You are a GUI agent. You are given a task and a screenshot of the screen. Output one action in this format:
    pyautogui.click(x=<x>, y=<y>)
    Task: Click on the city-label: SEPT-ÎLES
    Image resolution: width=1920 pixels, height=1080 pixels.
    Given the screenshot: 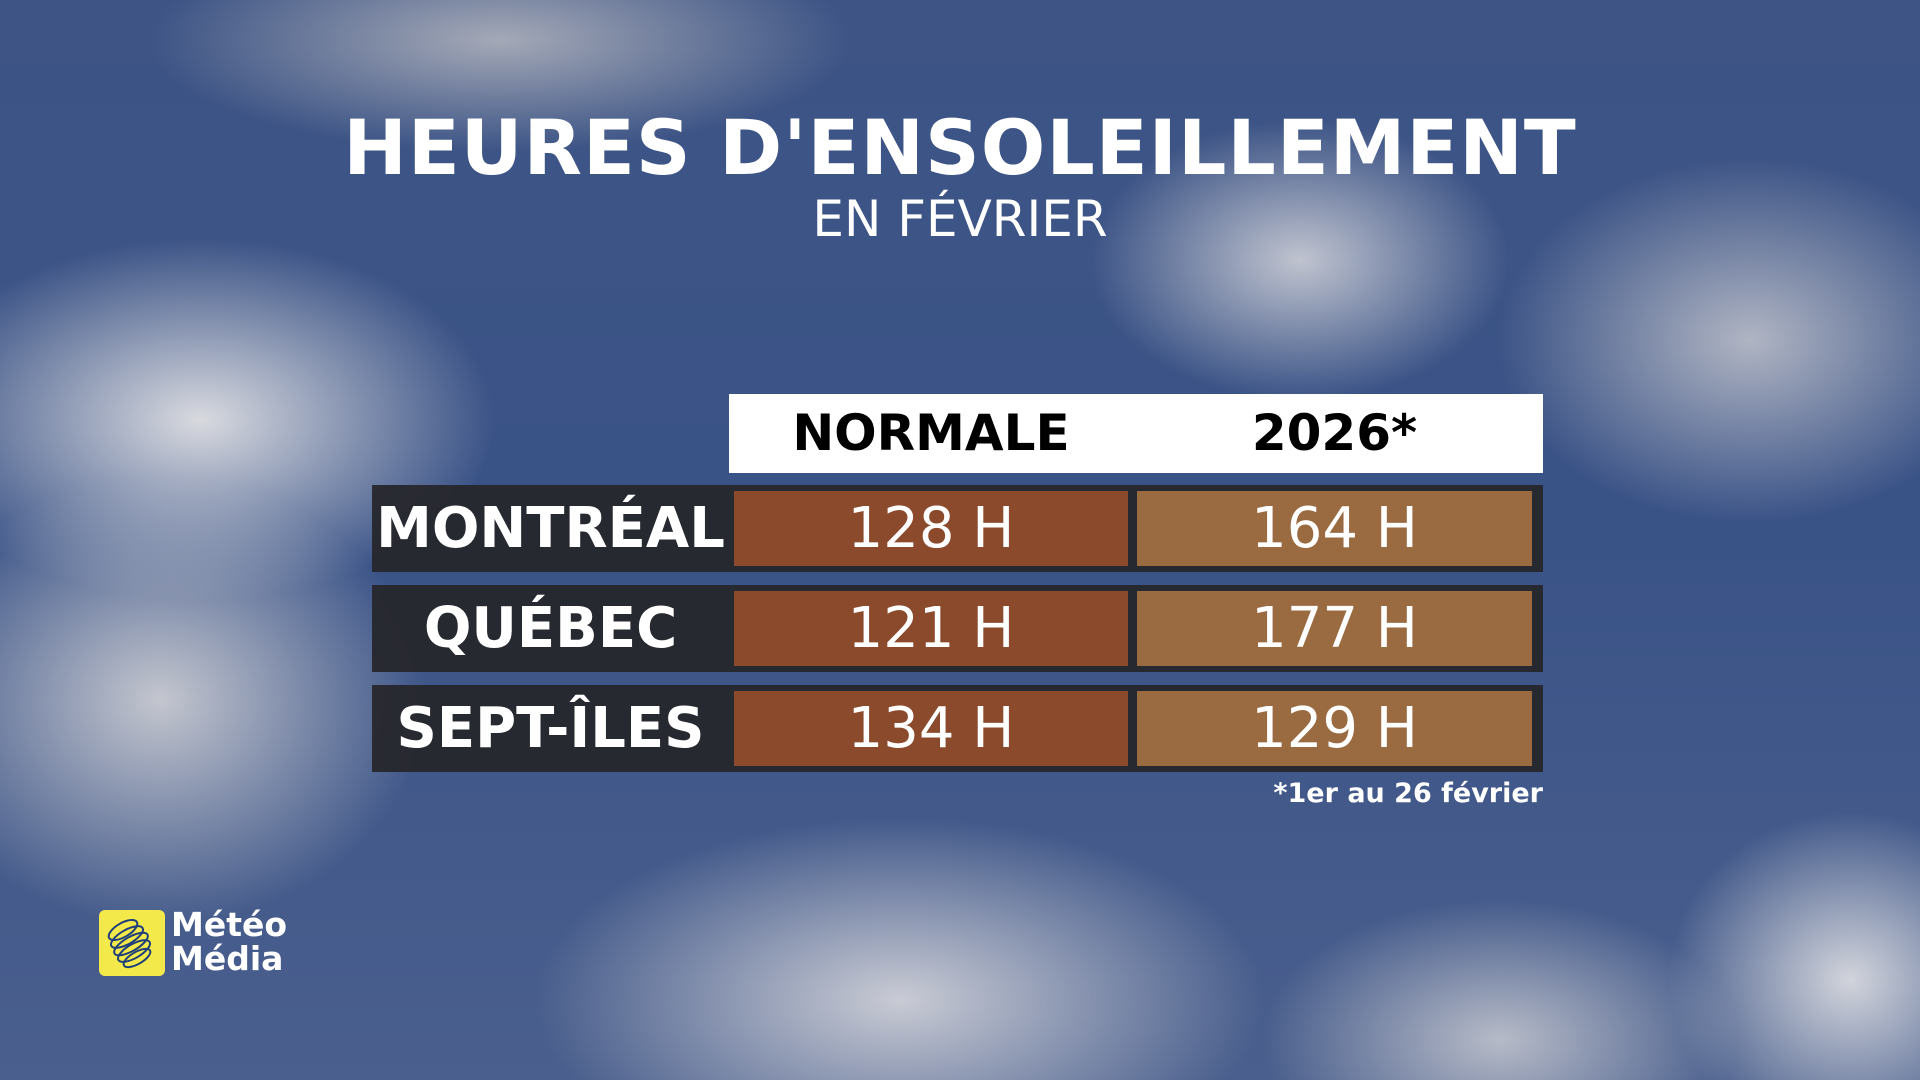 What is the action you would take?
    pyautogui.click(x=550, y=728)
    